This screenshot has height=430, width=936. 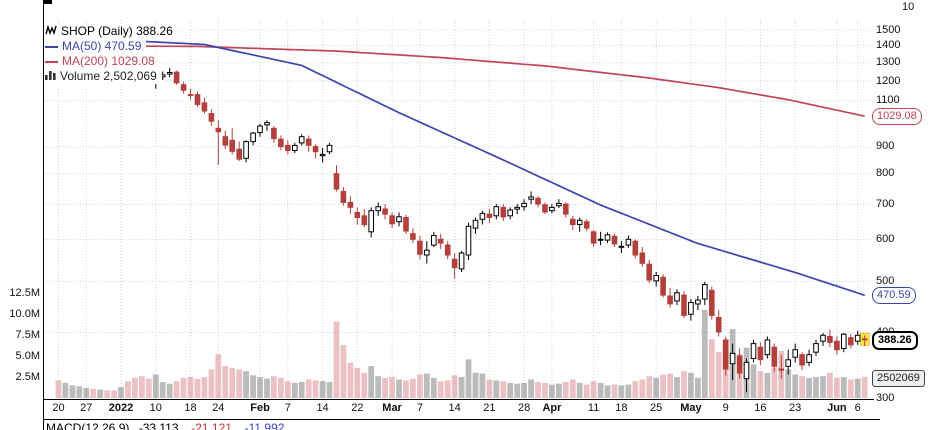 I want to click on date-axis-label: 27, so click(x=86, y=408).